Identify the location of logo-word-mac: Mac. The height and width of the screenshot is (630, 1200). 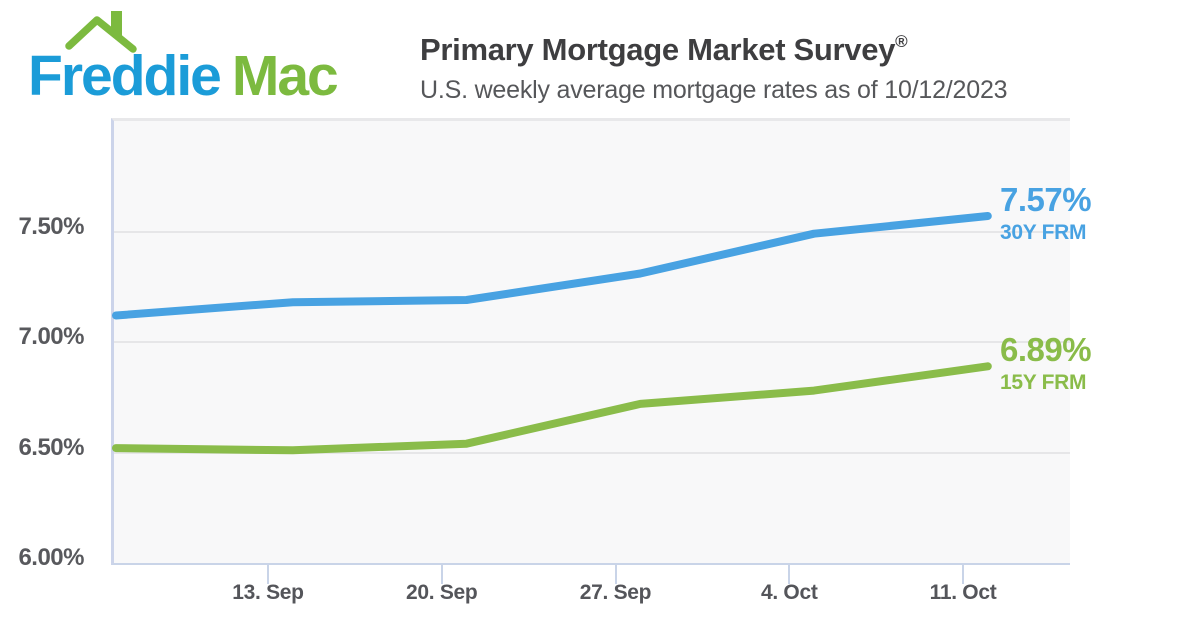
(285, 76).